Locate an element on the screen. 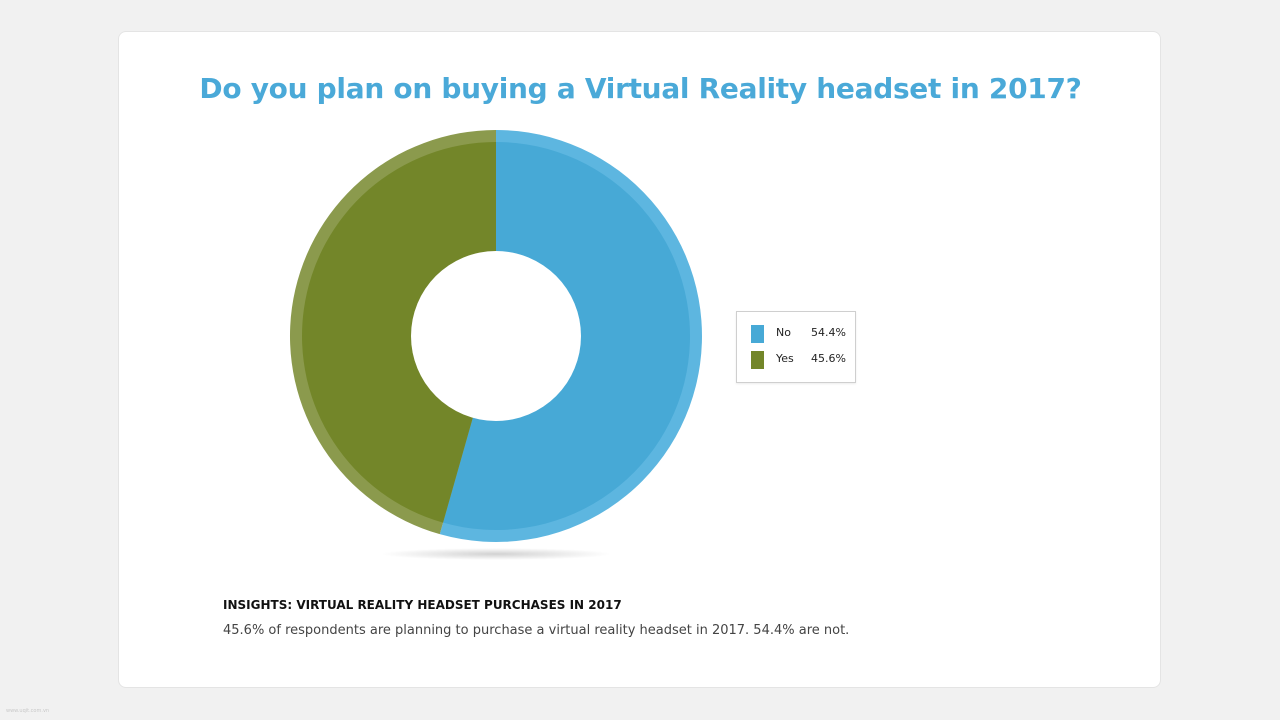 This screenshot has height=720, width=1280. legend-value-no: 54.4% is located at coordinates (828, 332).